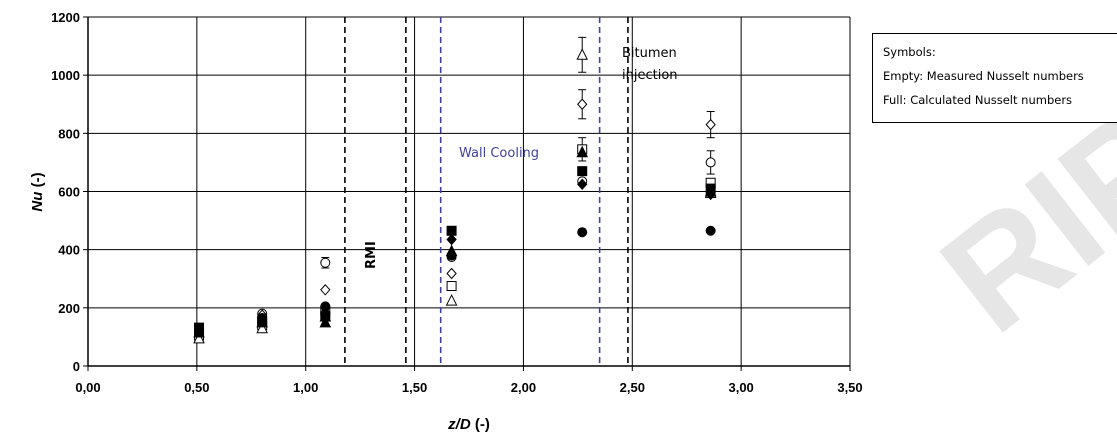 The height and width of the screenshot is (434, 1117). I want to click on bitumen-label-line2: injection, so click(650, 75).